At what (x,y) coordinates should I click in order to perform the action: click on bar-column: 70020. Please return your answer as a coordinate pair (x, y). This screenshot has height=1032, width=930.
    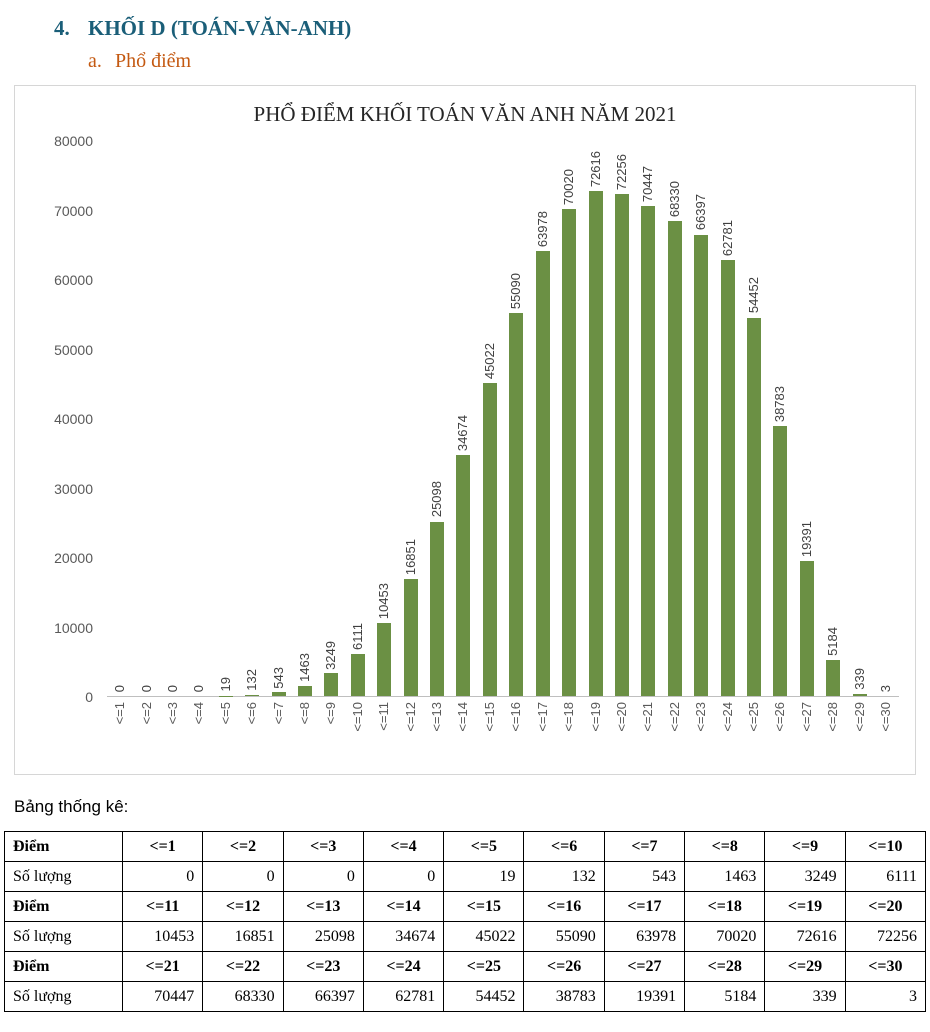
    Looking at the image, I should click on (569, 418).